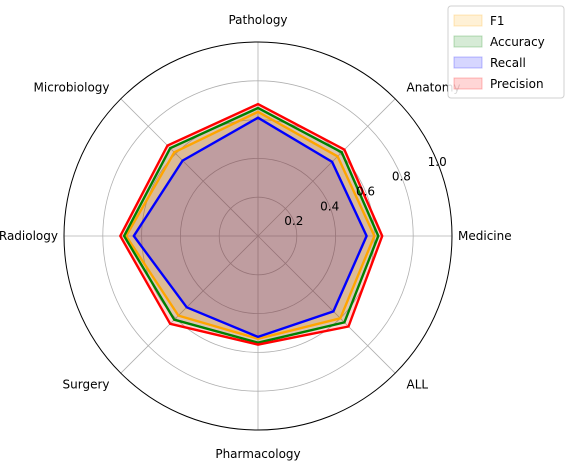 The image size is (570, 465). I want to click on r-tick-label: 0.4, so click(329, 206).